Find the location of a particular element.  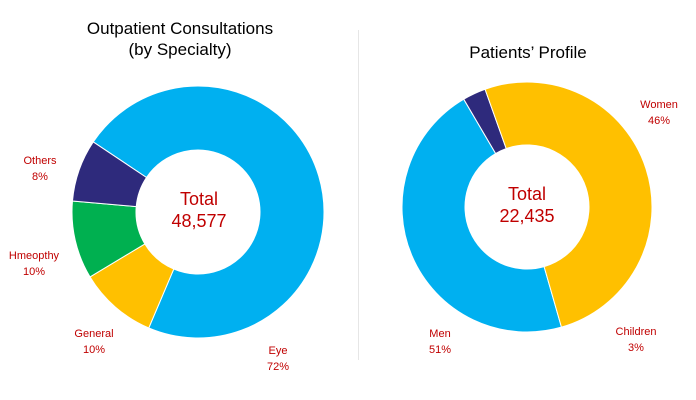

slice-name: Men is located at coordinates (440, 334).